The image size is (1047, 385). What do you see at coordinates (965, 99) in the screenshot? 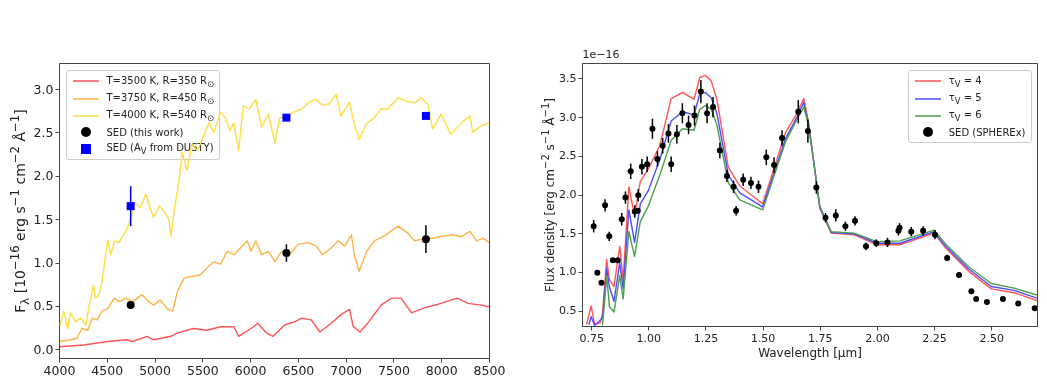
I see `legend-label: τ$_{V}$ = 5` at bounding box center [965, 99].